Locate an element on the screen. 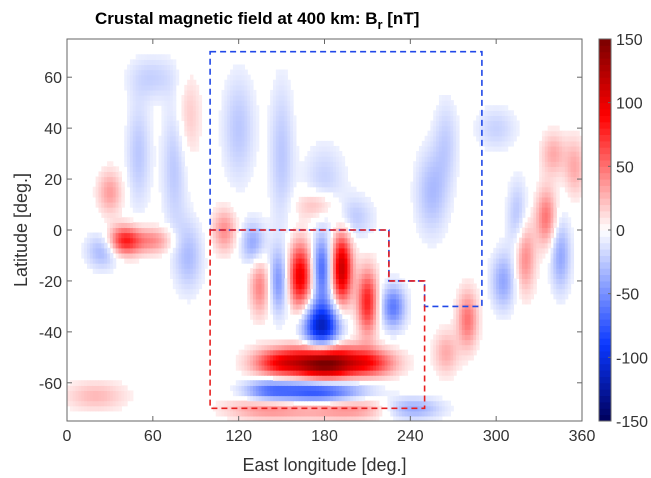  title-suffix: [nT] is located at coordinates (401, 18).